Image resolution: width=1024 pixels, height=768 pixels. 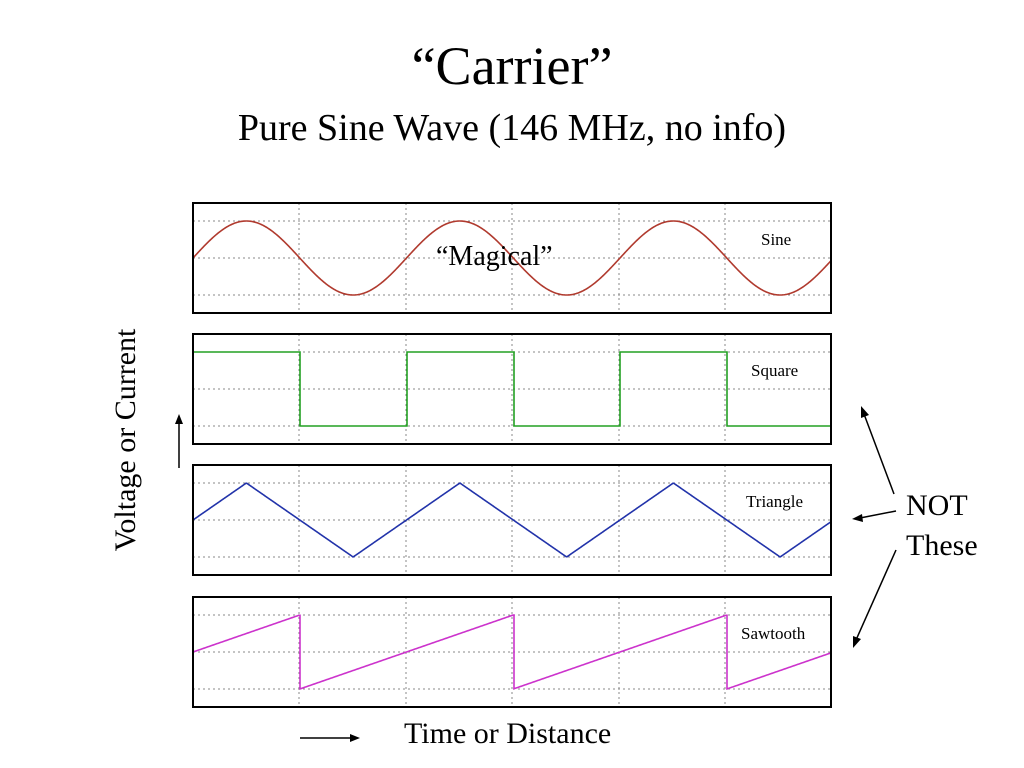 What do you see at coordinates (879, 454) in the screenshot?
I see `not-arrow-square` at bounding box center [879, 454].